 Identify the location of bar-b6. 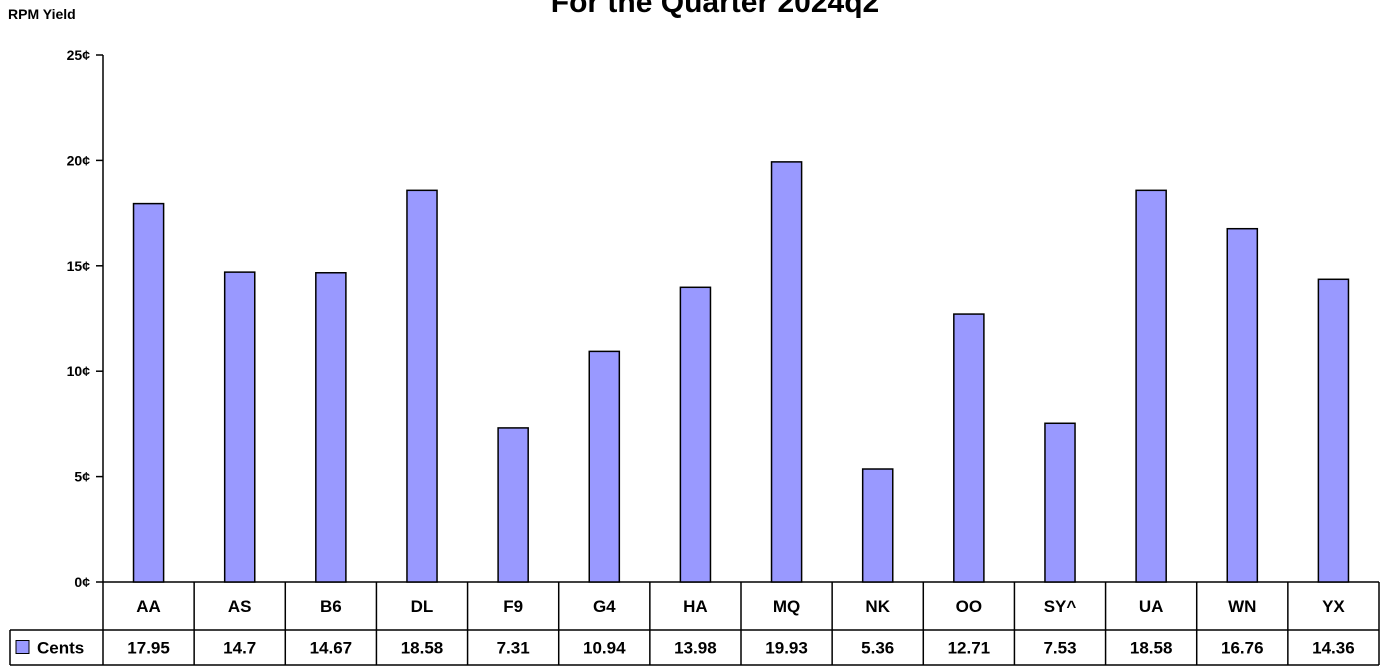
(331, 427).